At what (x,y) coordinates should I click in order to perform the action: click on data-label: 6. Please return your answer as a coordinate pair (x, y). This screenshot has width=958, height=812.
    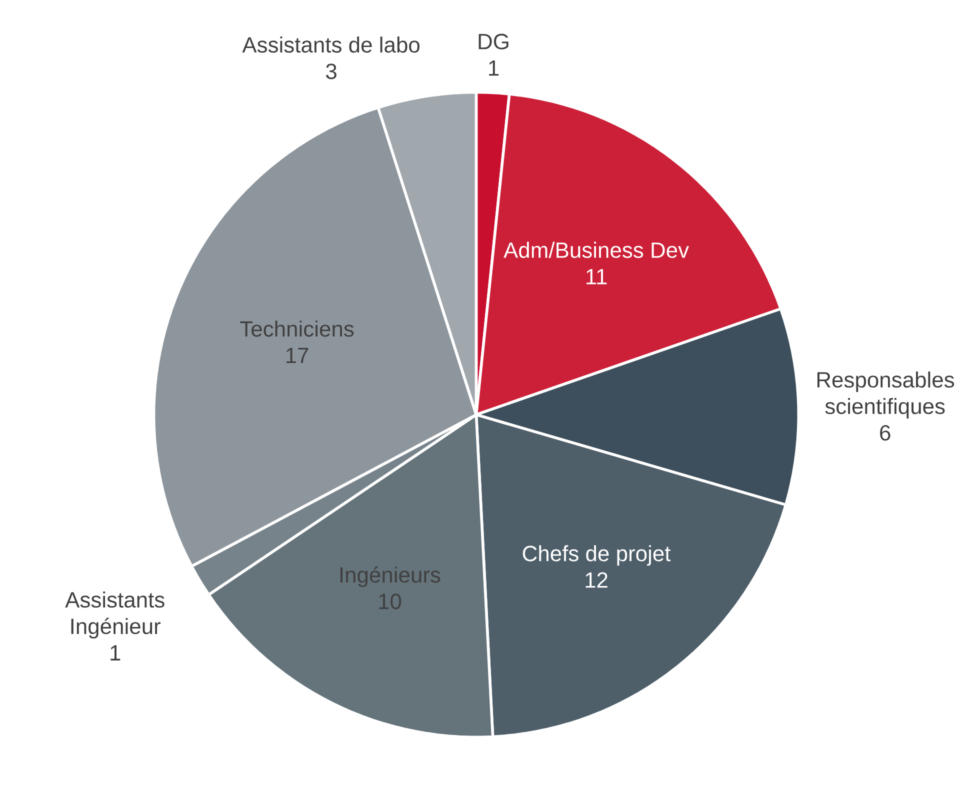
    Looking at the image, I should click on (885, 433).